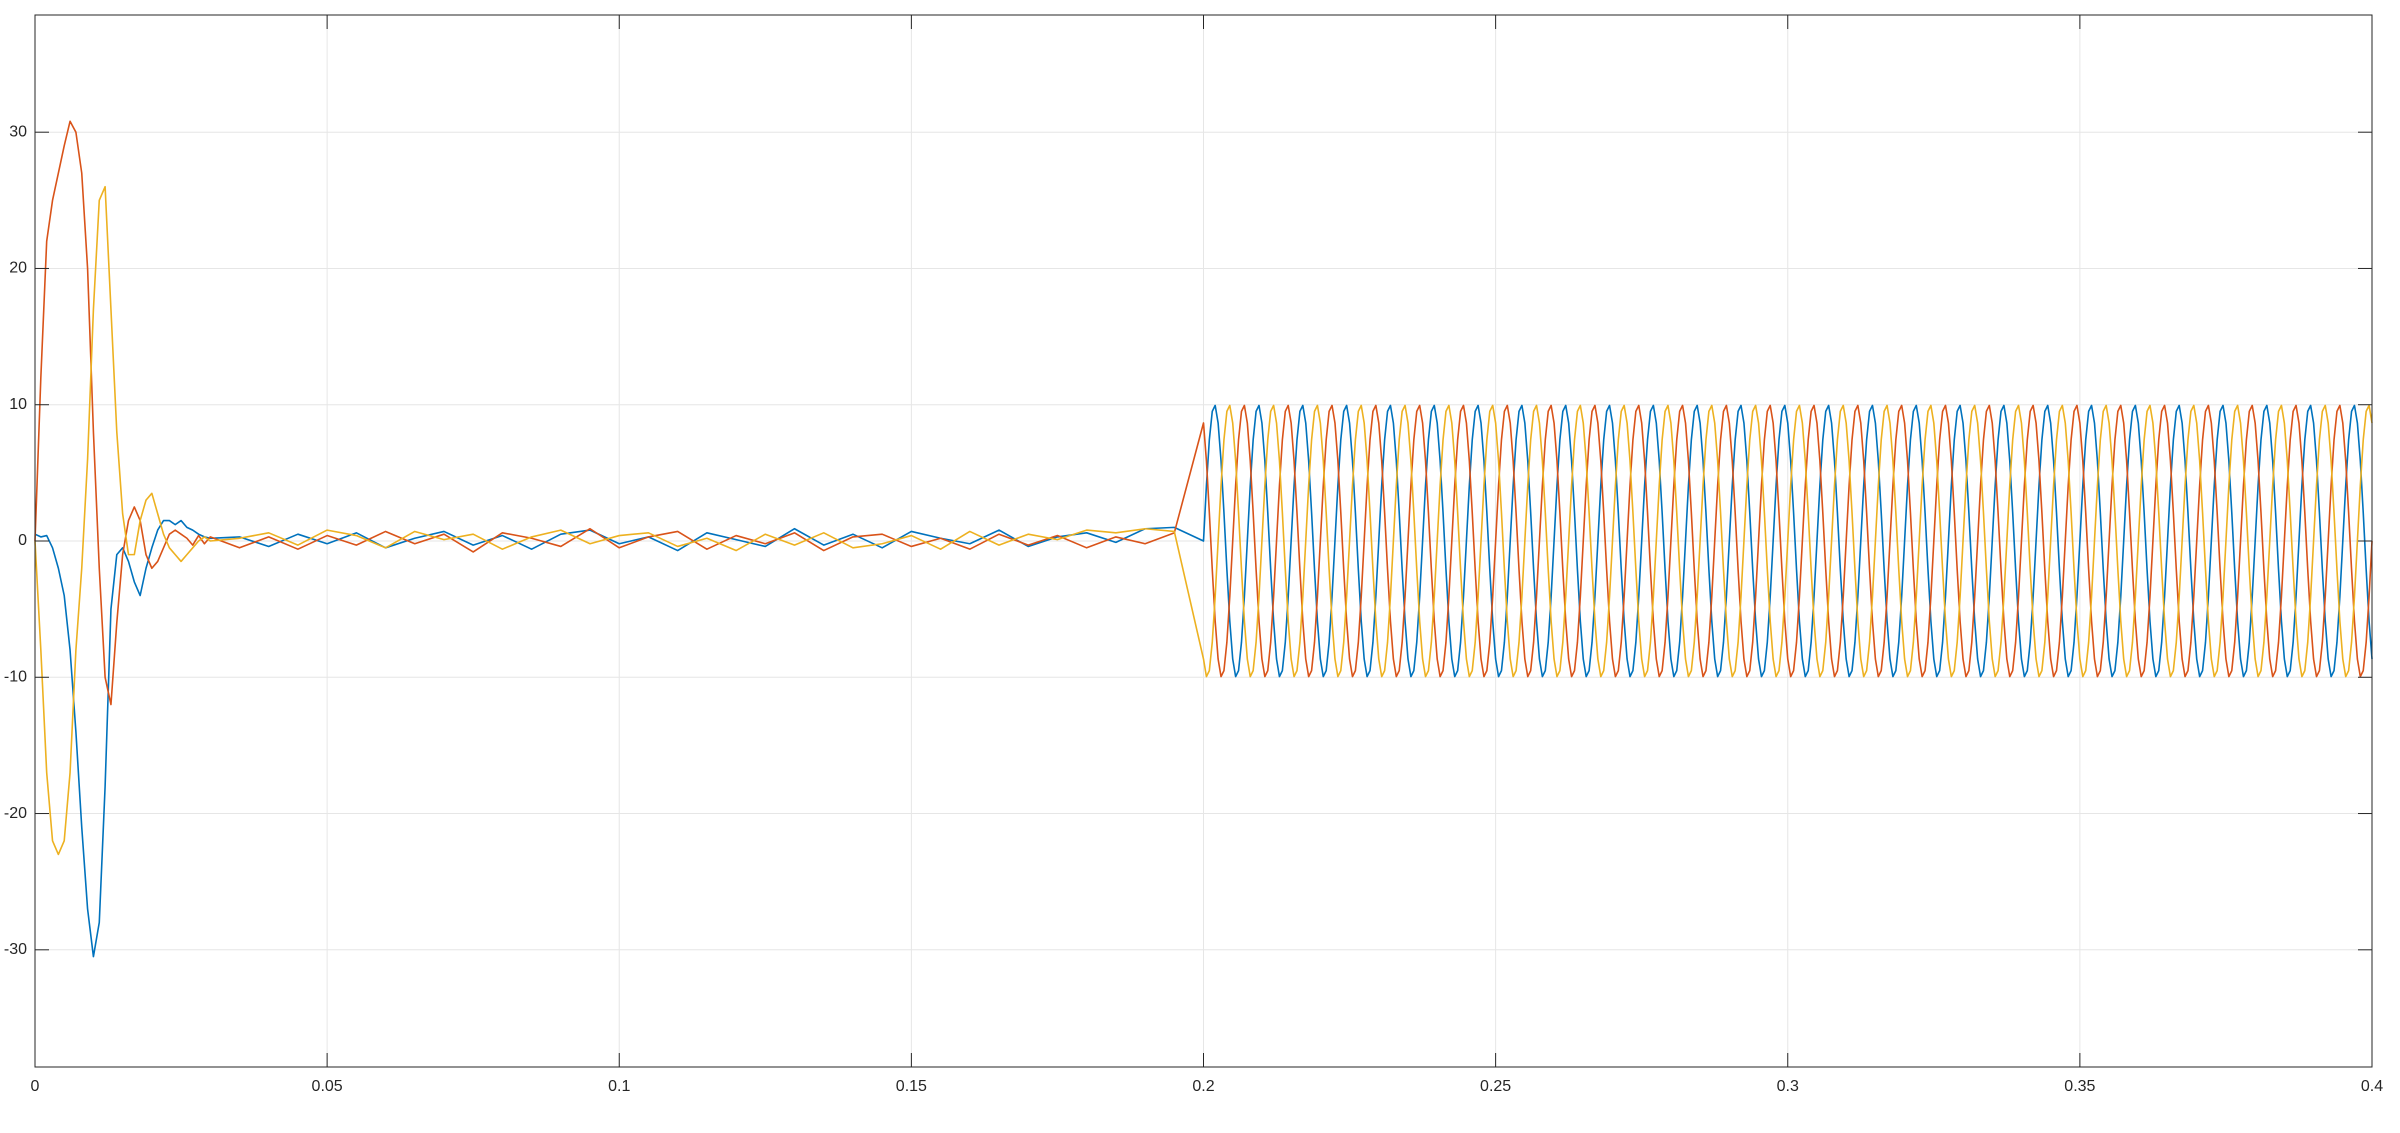  Describe the element at coordinates (2372, 1086) in the screenshot. I see `x-tick-label: 0.4` at that location.